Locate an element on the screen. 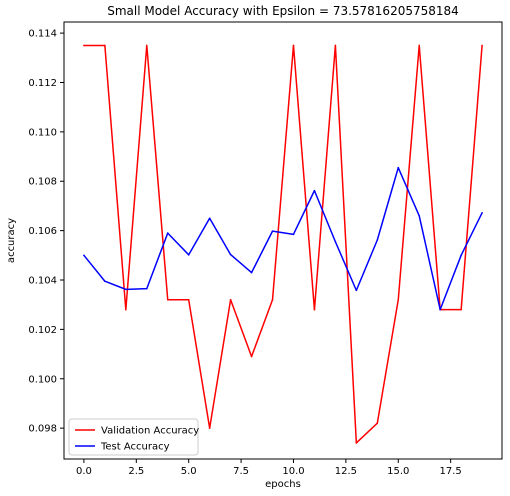 Image resolution: width=510 pixels, height=496 pixels. legend: Validation Accuracy Test Accuracy is located at coordinates (133, 437).